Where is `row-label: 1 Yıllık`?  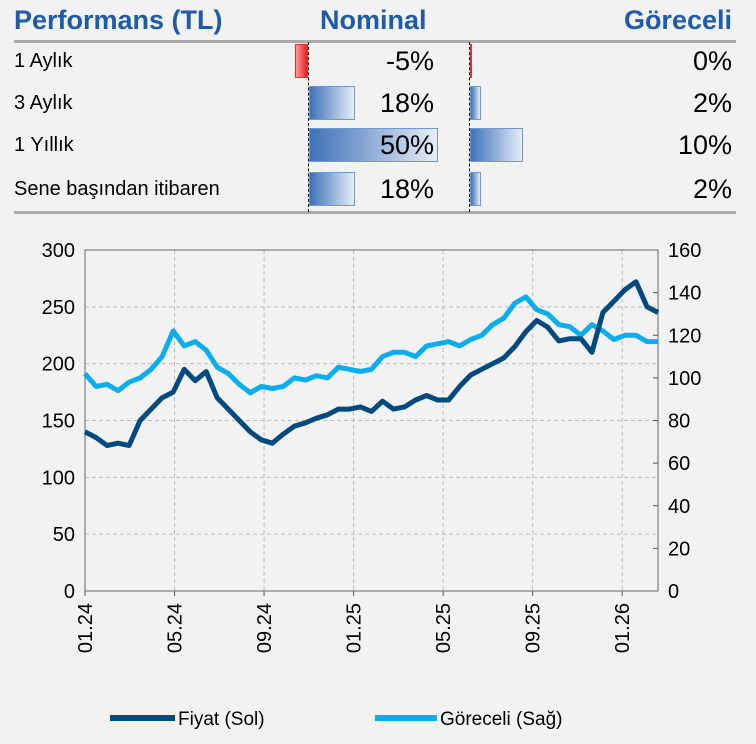 row-label: 1 Yıllık is located at coordinates (44, 145).